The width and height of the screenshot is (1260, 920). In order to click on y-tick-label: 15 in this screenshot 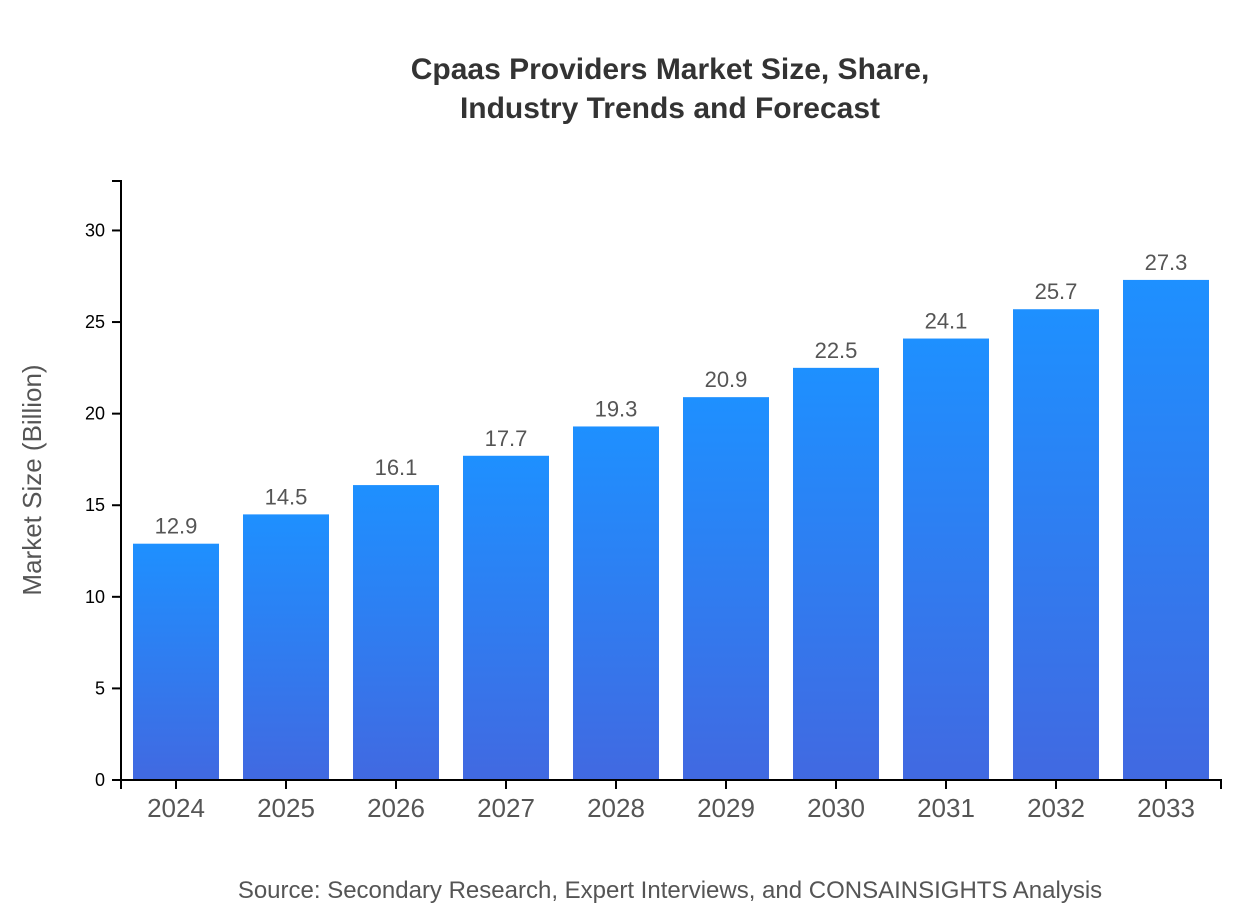, I will do `click(95, 505)`.